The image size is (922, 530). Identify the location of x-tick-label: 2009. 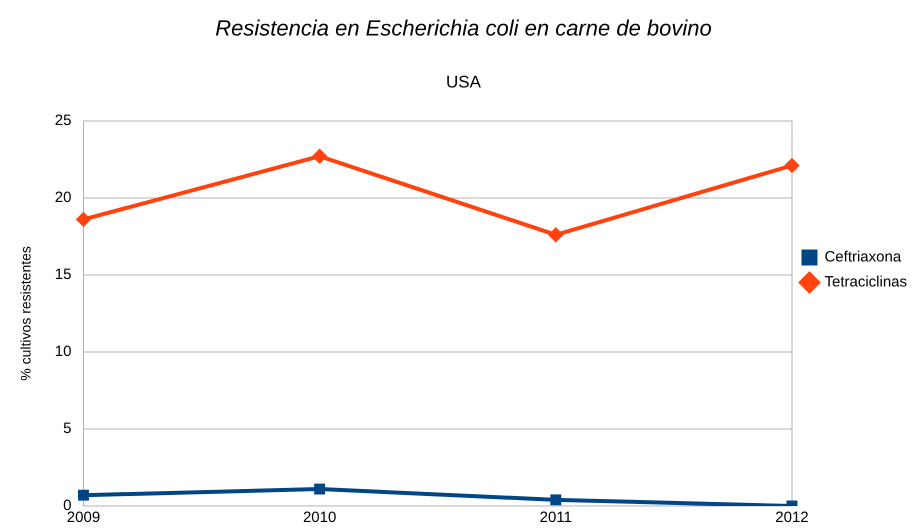
(83, 517).